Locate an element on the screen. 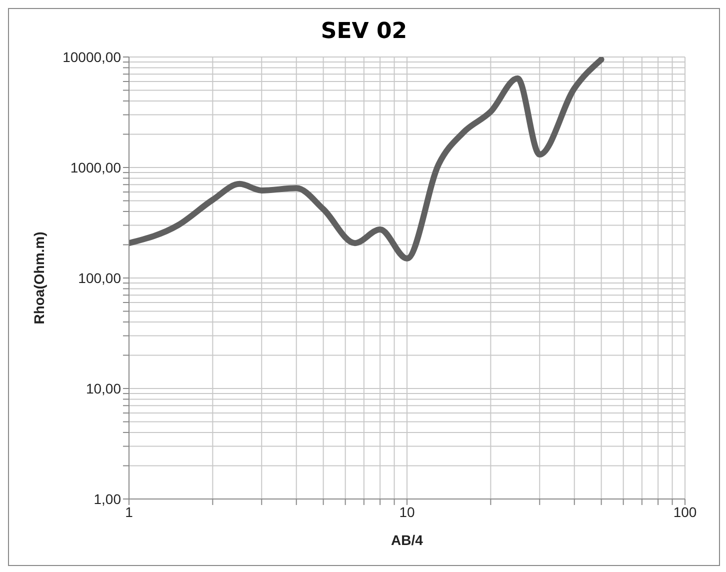  y-tick-label: 1,00 is located at coordinates (108, 498).